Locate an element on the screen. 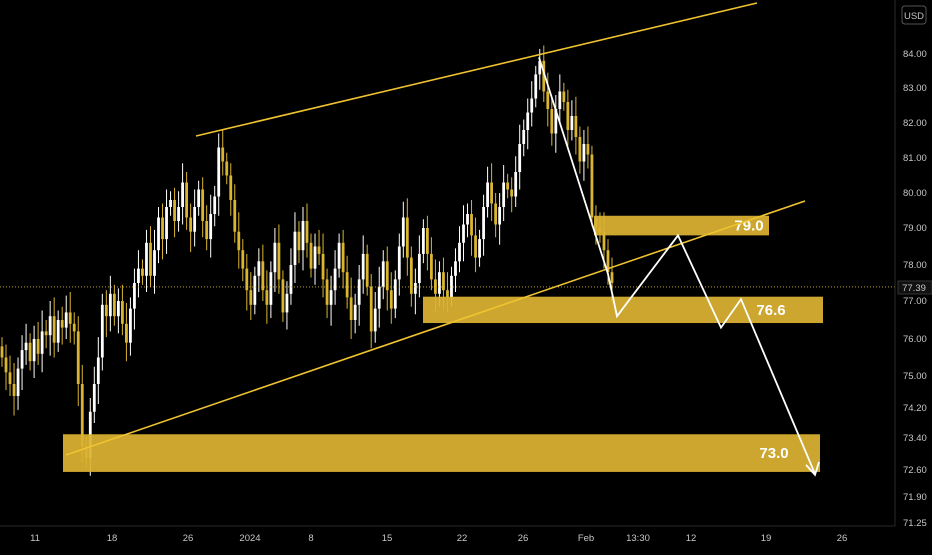 This screenshot has height=555, width=932. time-tick-label: 22 is located at coordinates (462, 538).